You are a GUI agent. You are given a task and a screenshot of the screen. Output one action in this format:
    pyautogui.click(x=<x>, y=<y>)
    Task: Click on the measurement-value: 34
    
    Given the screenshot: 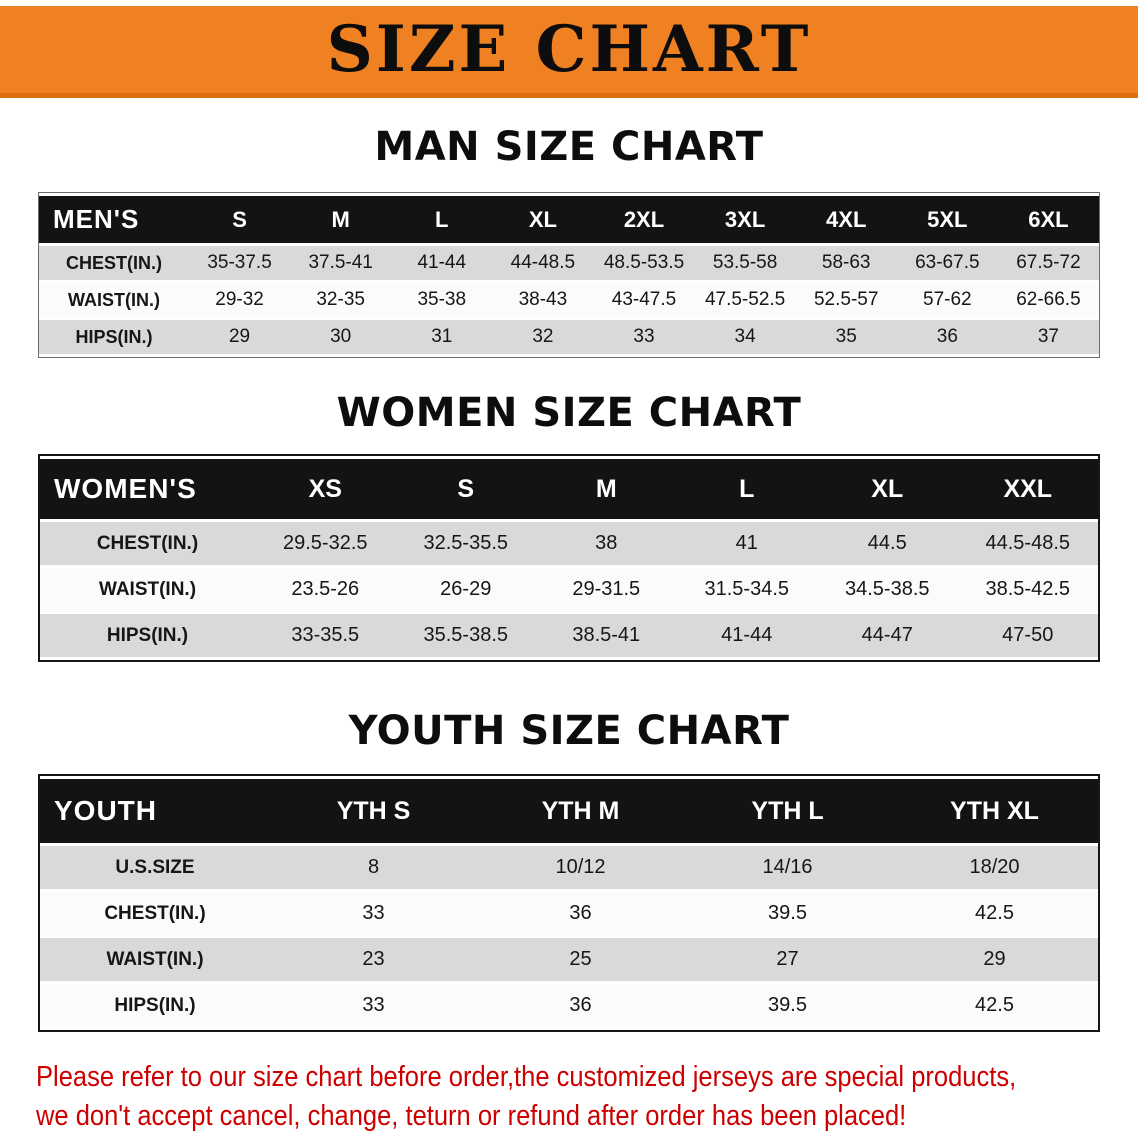 What is the action you would take?
    pyautogui.click(x=745, y=337)
    